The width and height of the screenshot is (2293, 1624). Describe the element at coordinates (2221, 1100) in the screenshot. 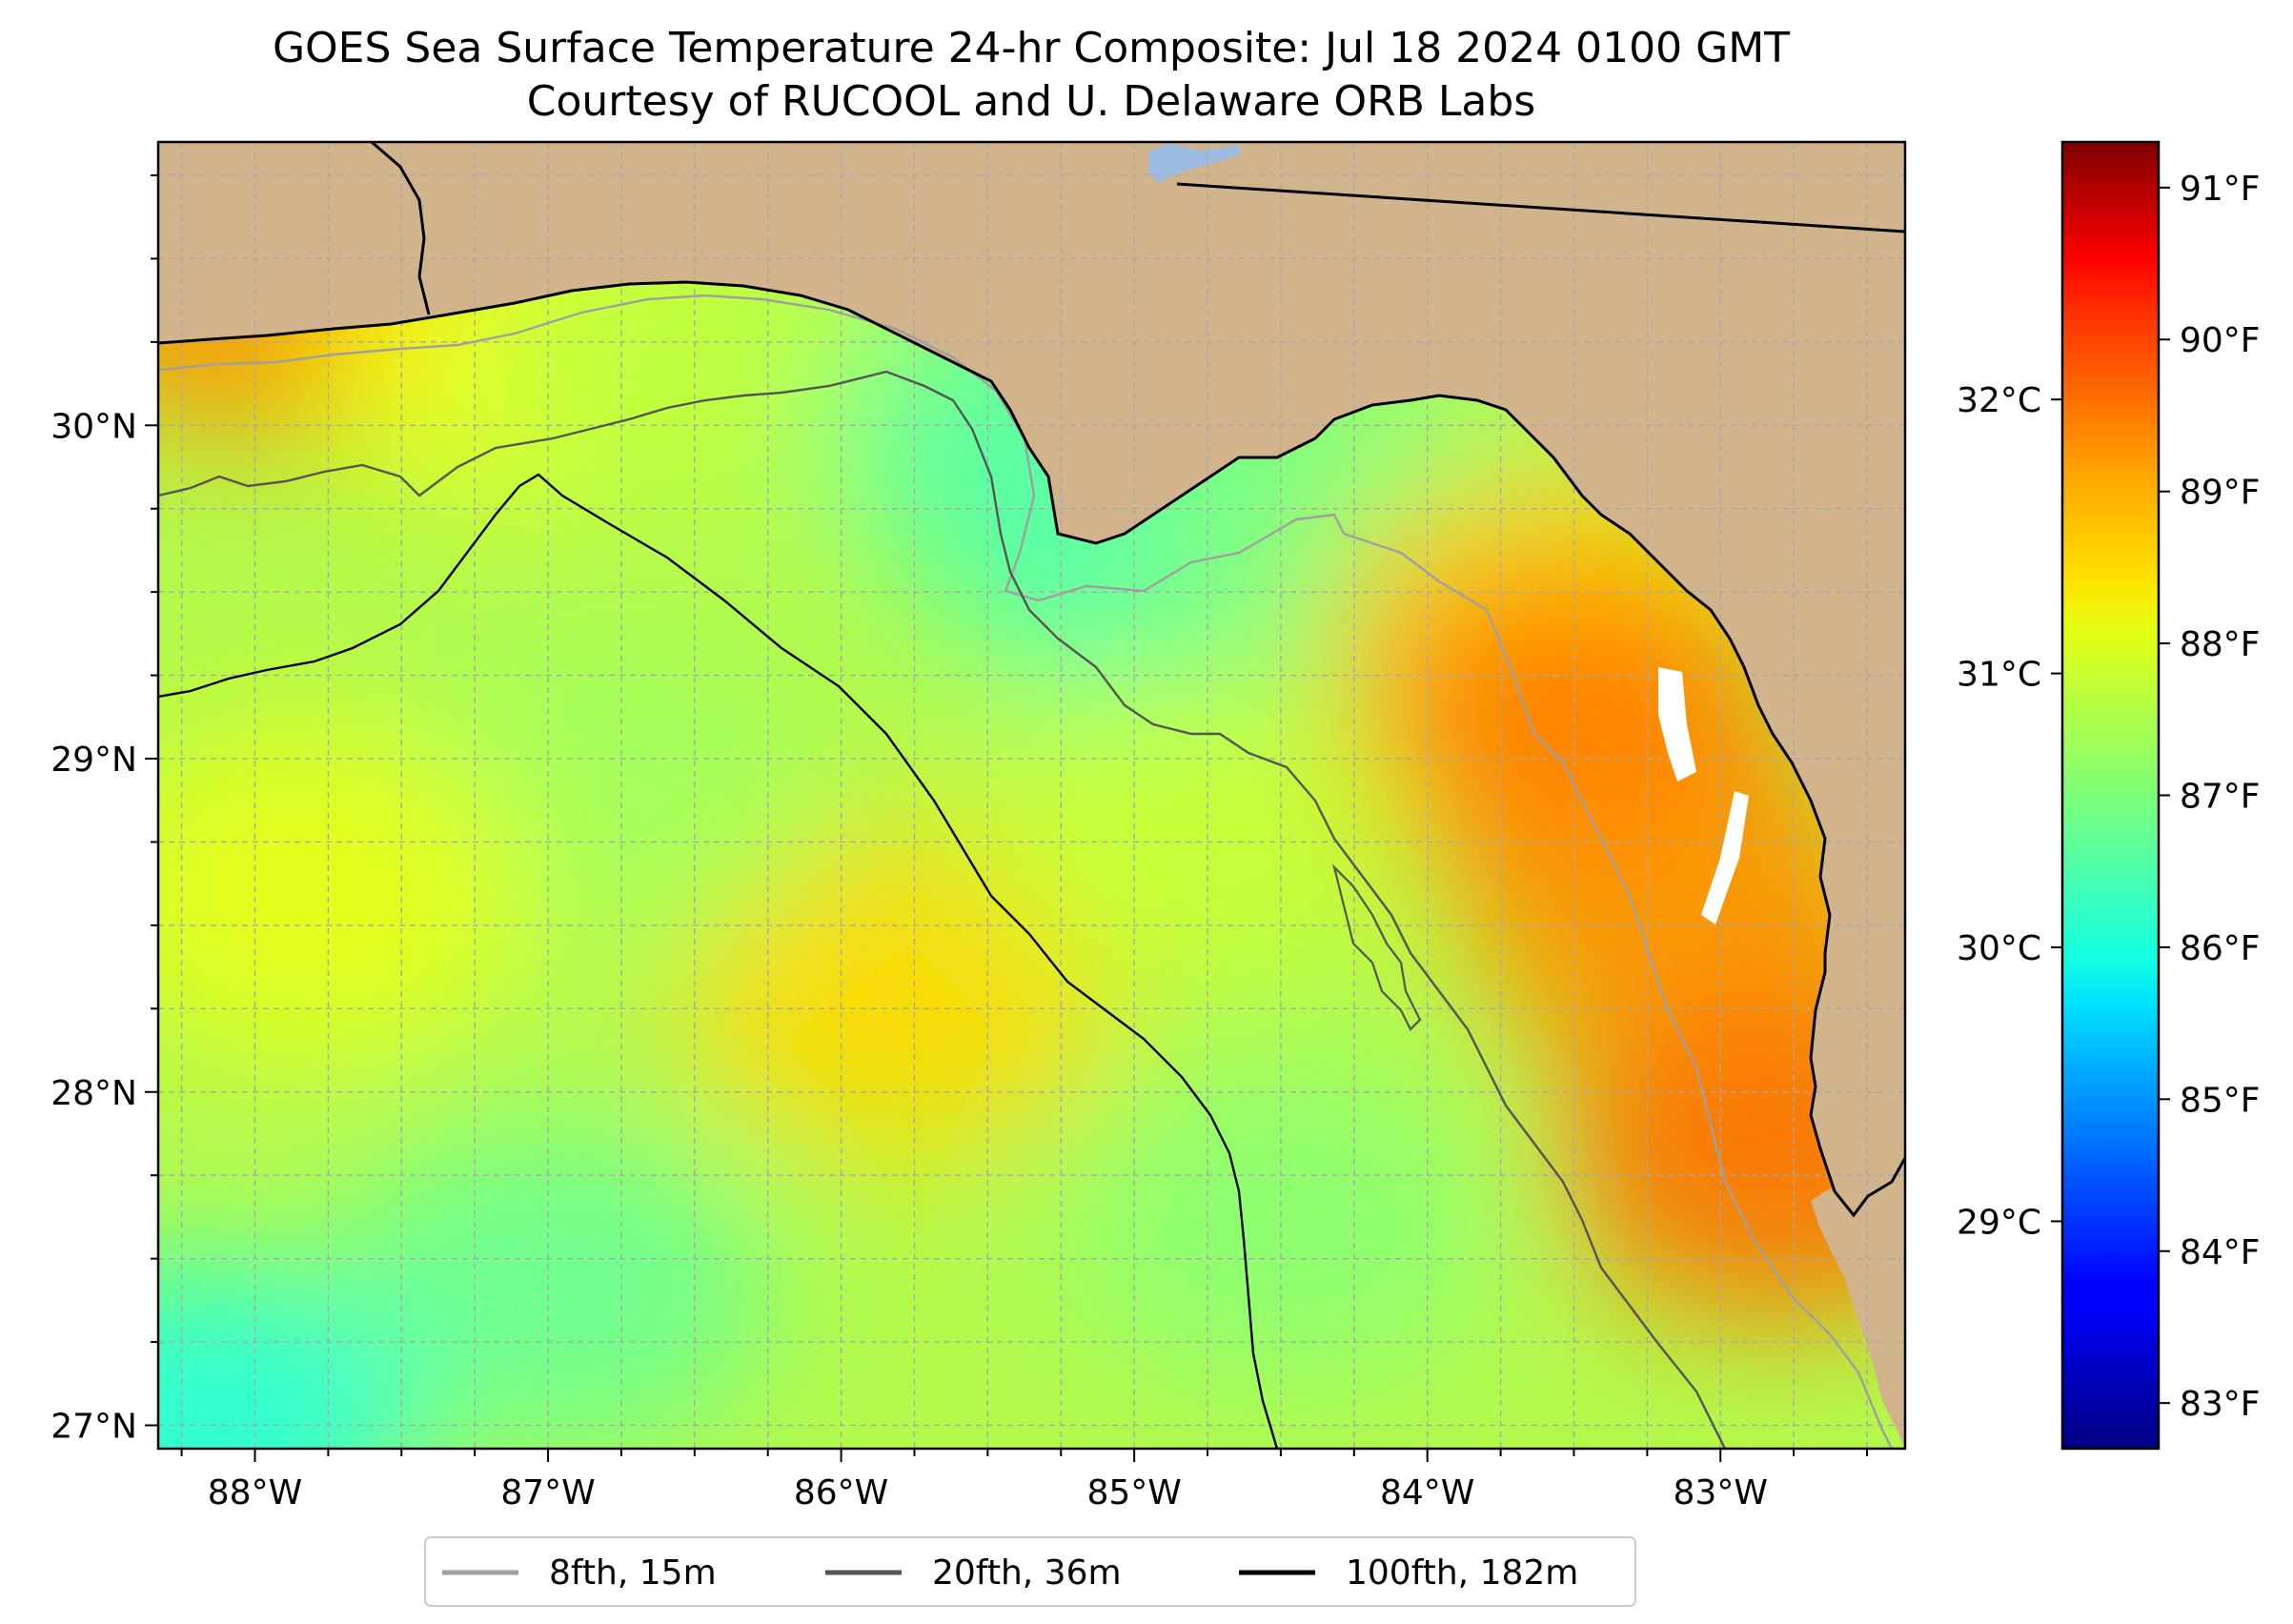

I see `colorbar-f-label: 85°F` at that location.